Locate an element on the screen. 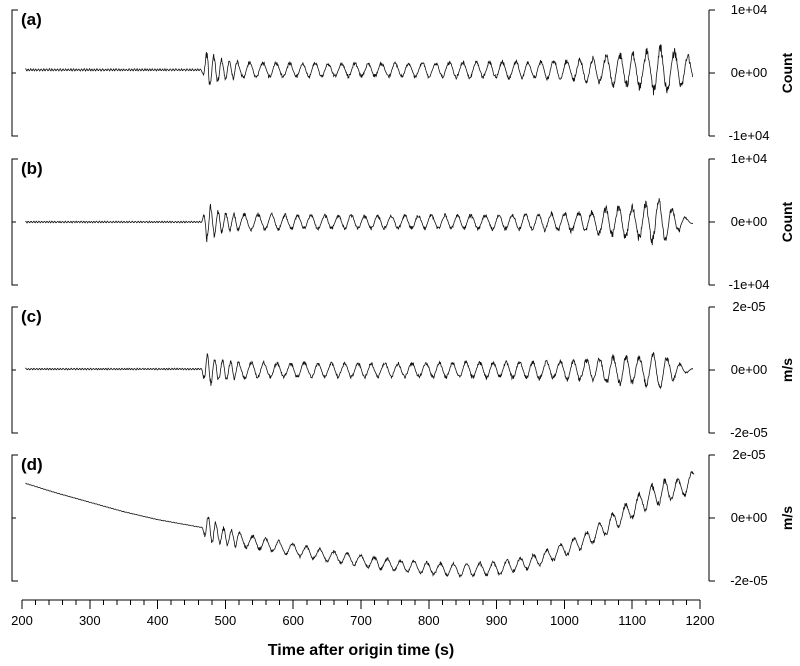 The image size is (800, 666). panel-label: (b) is located at coordinates (32, 168).